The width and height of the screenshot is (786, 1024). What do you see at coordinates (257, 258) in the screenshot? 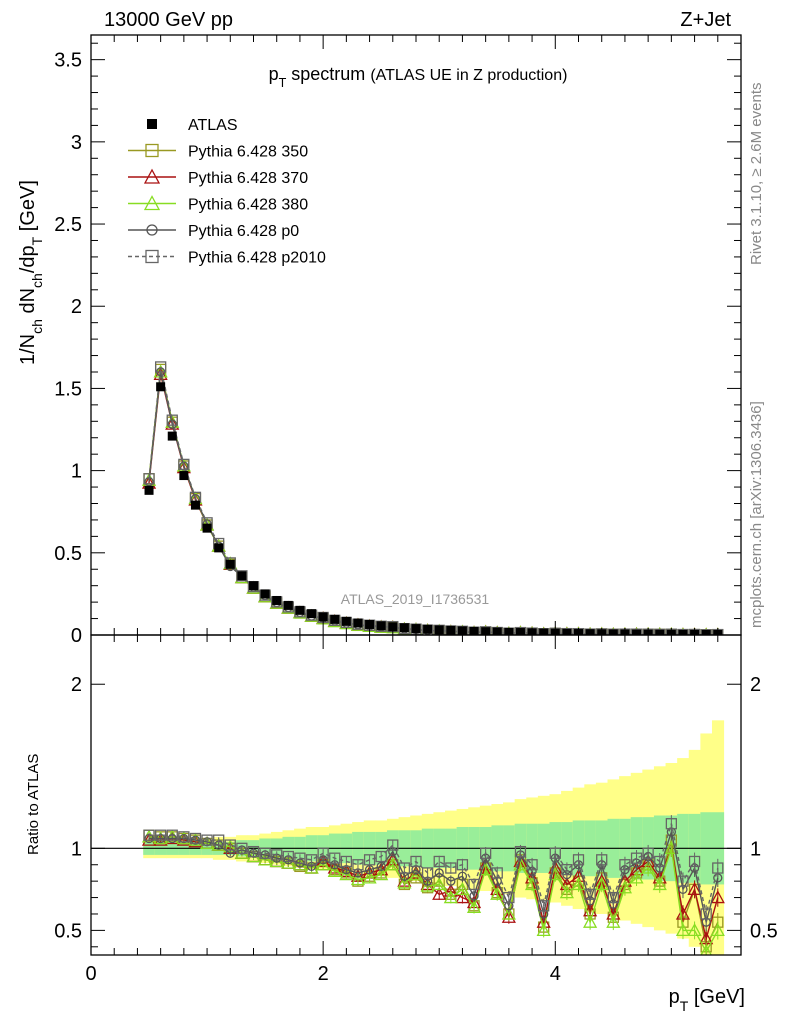
I see `legend-label: Pythia 6.428 p2010` at bounding box center [257, 258].